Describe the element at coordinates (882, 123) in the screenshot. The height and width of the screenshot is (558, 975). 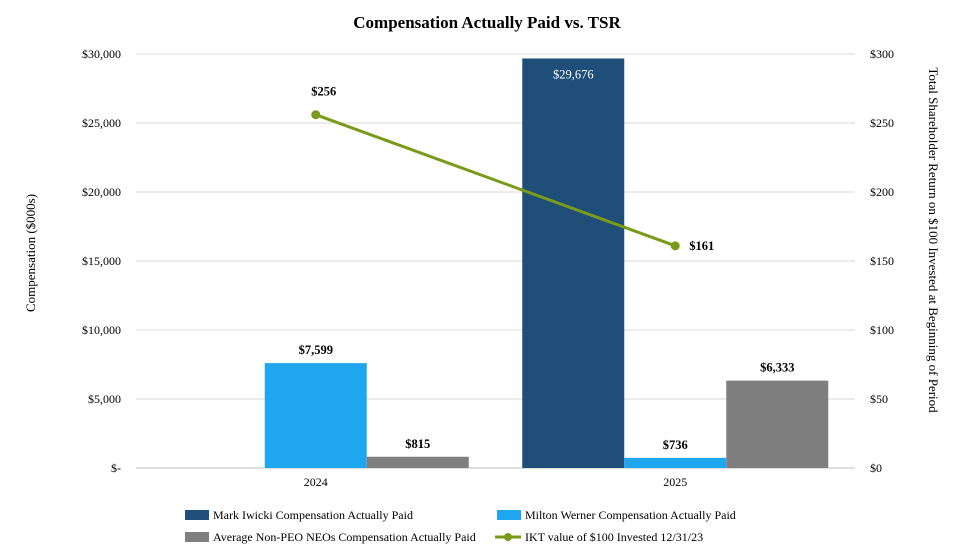
I see `right-tick-label: $250` at that location.